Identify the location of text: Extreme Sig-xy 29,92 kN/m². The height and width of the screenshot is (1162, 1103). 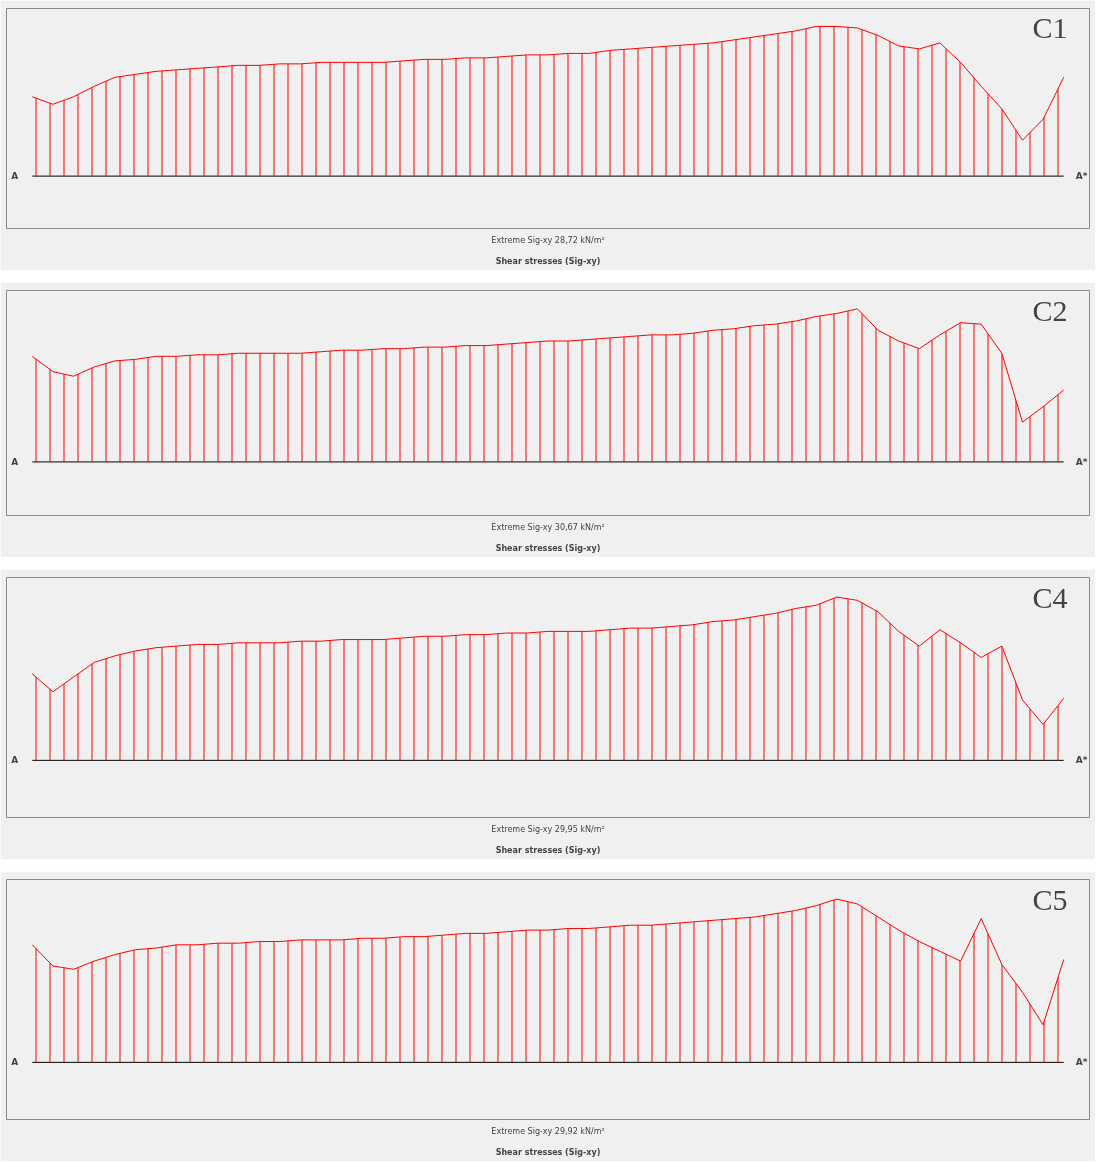
(548, 1131).